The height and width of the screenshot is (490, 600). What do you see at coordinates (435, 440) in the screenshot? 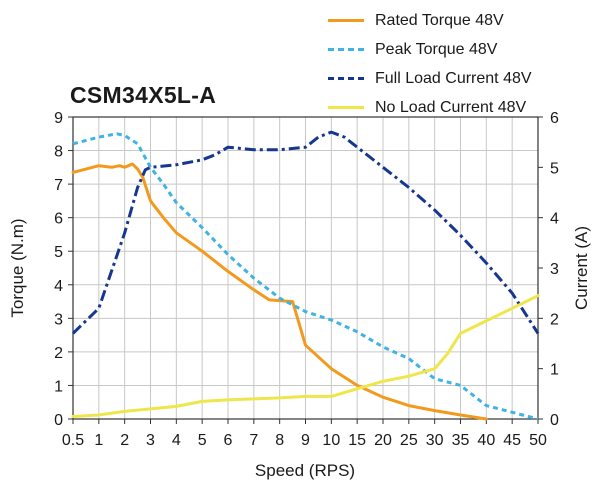
I see `x-tick-label: 30` at bounding box center [435, 440].